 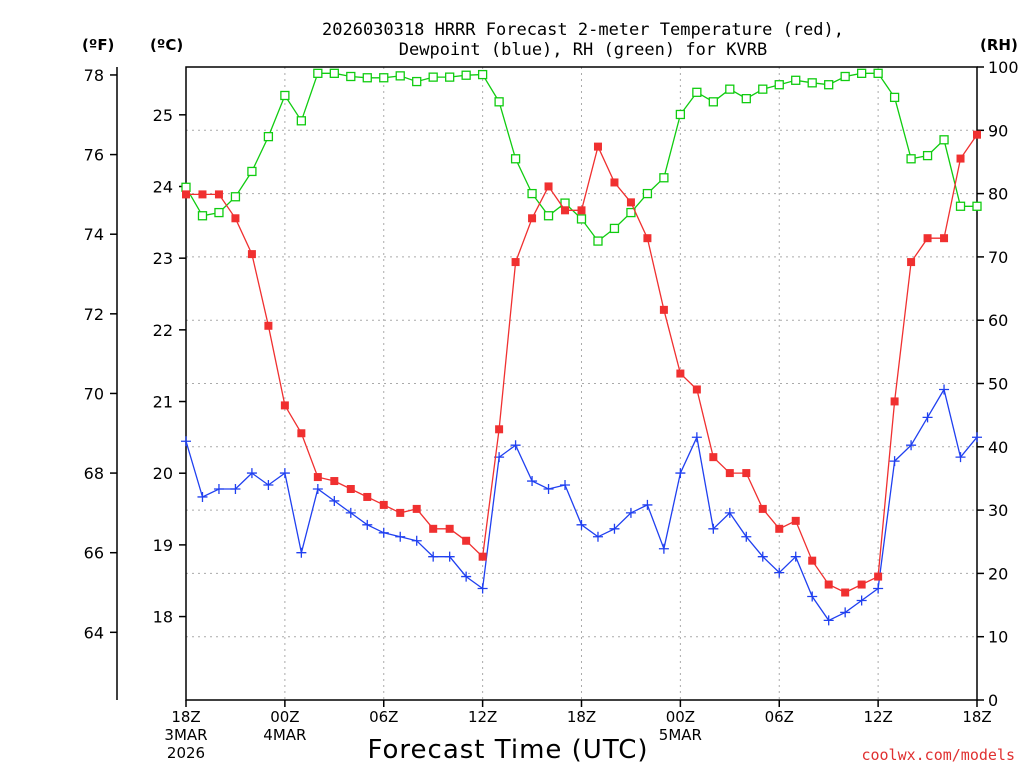 What do you see at coordinates (998, 637) in the screenshot?
I see `rh-tick-label: 10` at bounding box center [998, 637].